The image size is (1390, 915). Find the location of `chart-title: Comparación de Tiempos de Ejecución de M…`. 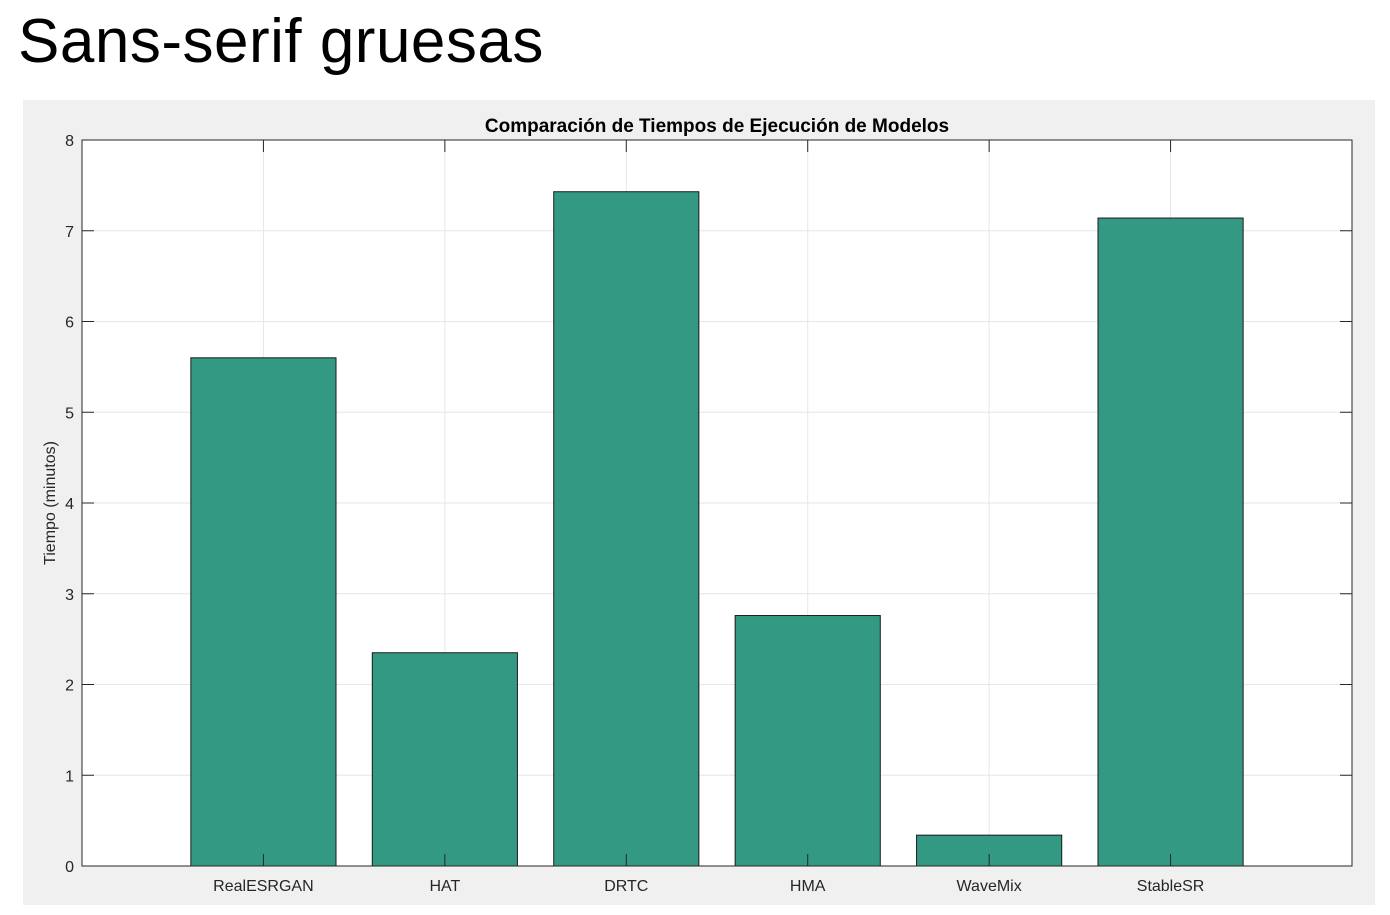

chart-title: Comparación de Tiempos de Ejecución de M… is located at coordinates (717, 126).